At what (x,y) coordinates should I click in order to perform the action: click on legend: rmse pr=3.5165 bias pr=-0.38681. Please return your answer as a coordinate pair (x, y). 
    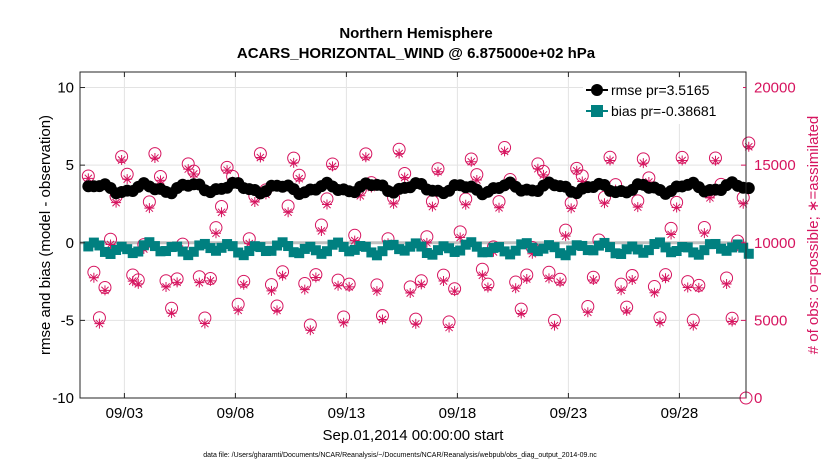
    Looking at the image, I should click on (663, 101).